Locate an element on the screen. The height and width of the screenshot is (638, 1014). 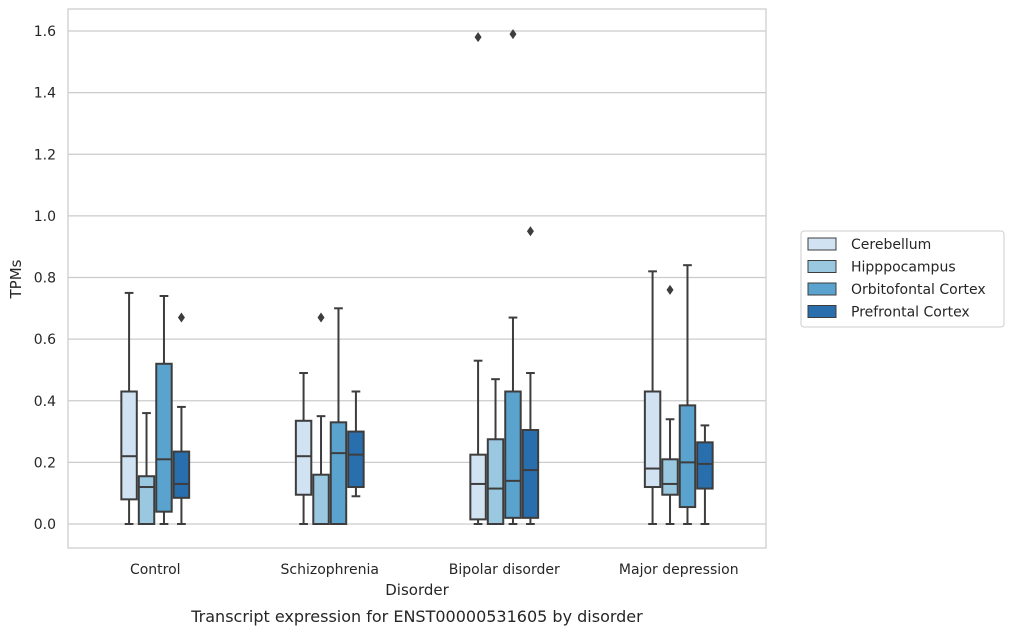
y-tick-label: 1.0 is located at coordinates (45, 217).